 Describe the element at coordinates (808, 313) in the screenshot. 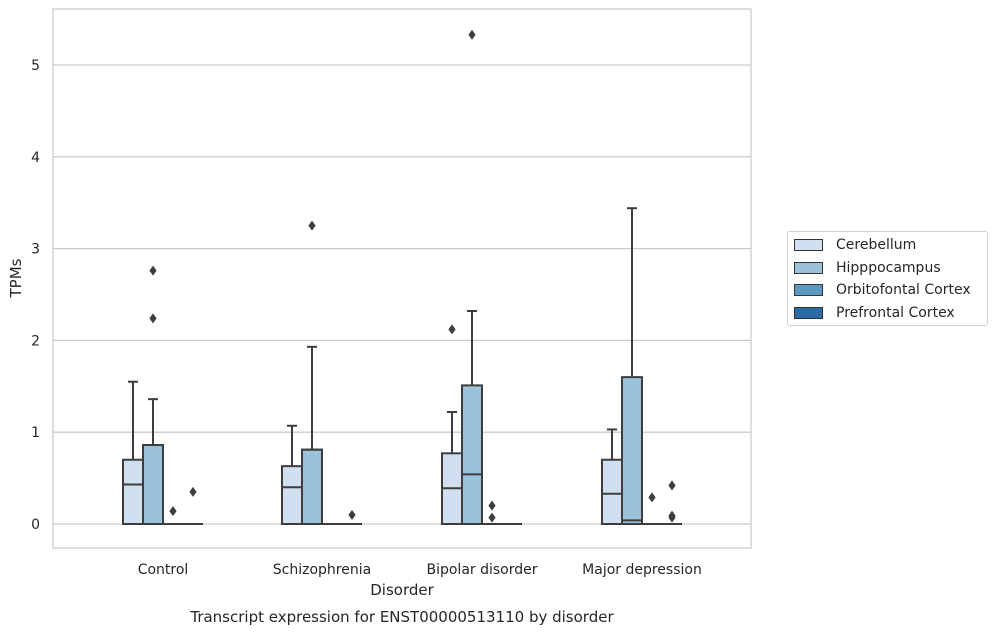

I see `legend-swatch-prefrontal-cortex` at that location.